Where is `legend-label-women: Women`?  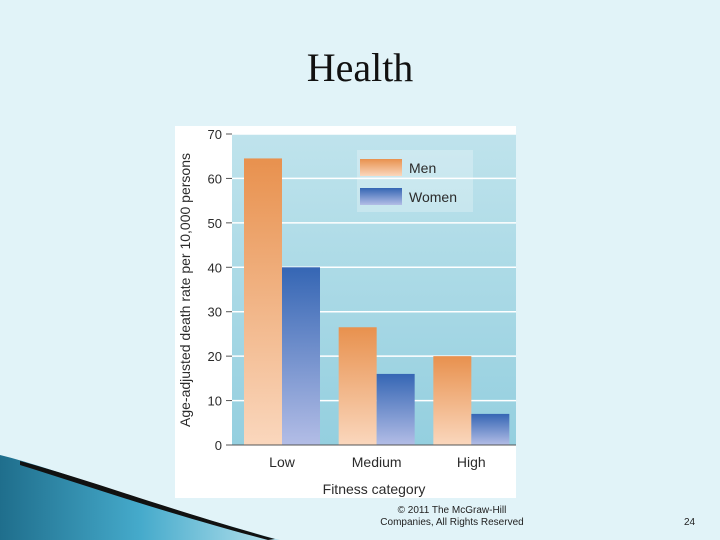
legend-label-women: Women is located at coordinates (433, 197).